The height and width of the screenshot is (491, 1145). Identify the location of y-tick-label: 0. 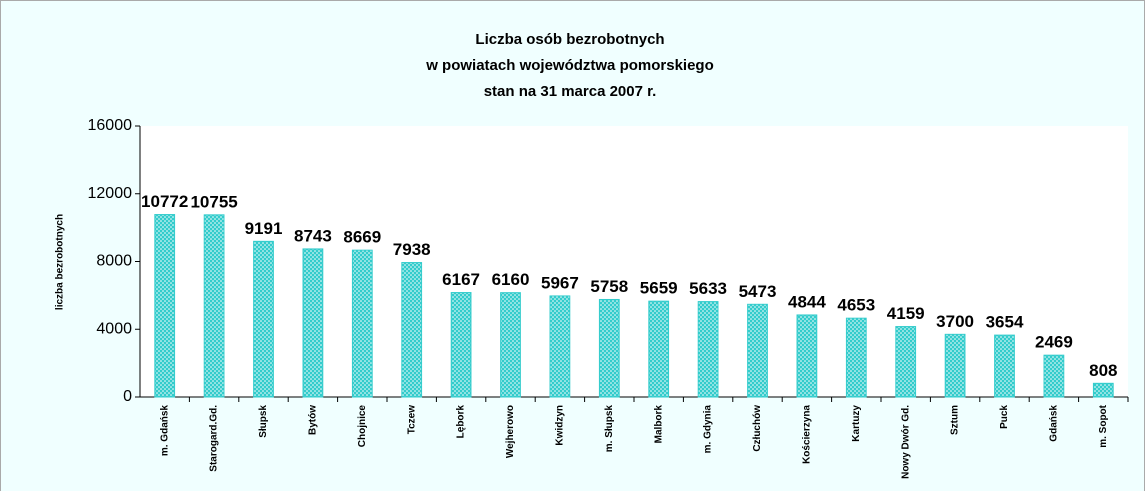
(127, 396).